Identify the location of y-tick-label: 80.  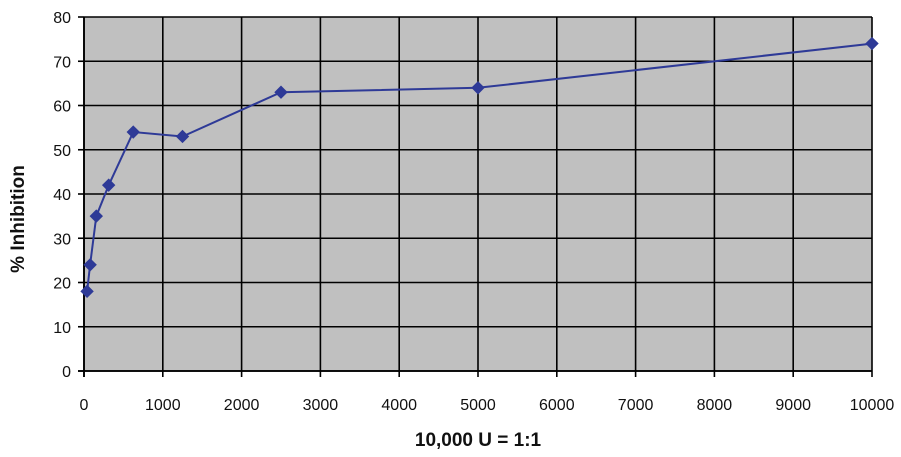
(62, 18).